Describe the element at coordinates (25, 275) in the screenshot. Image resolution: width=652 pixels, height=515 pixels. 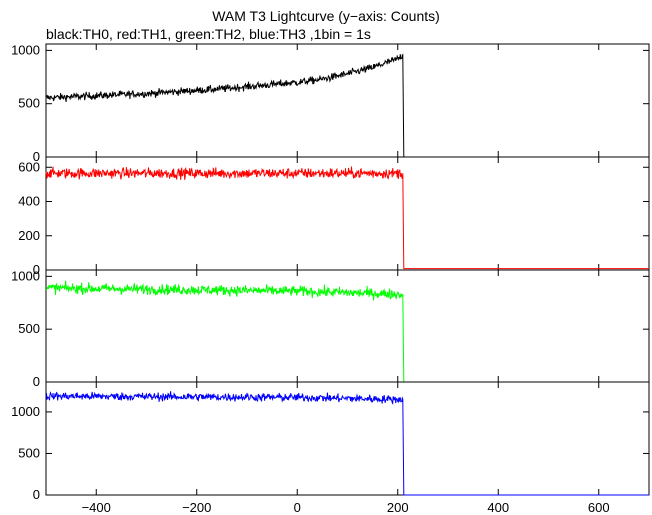
I see `y-tick-label-TH2-1000: 1000` at that location.